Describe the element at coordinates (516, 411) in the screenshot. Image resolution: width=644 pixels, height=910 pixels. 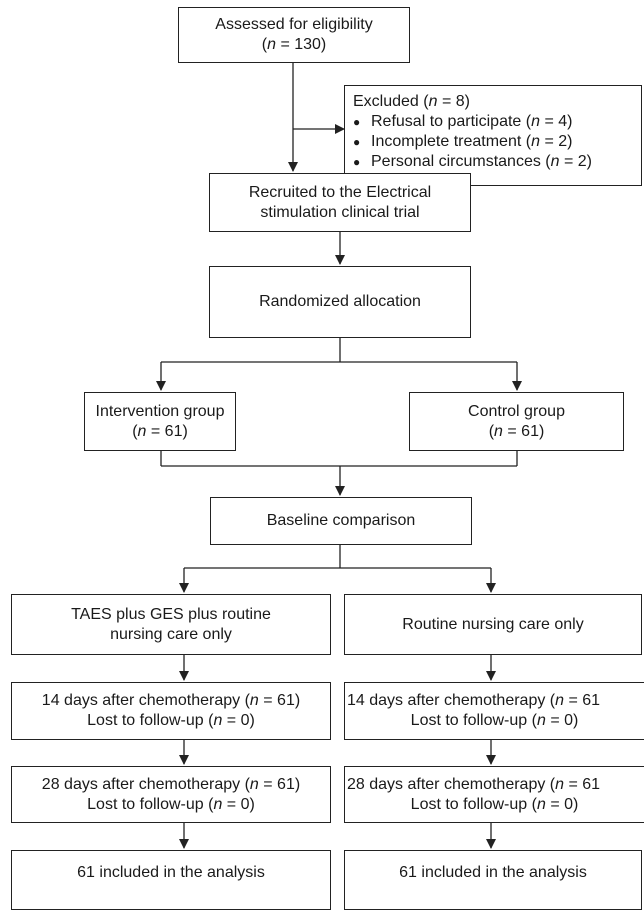
I see `control-title: Control group` at that location.